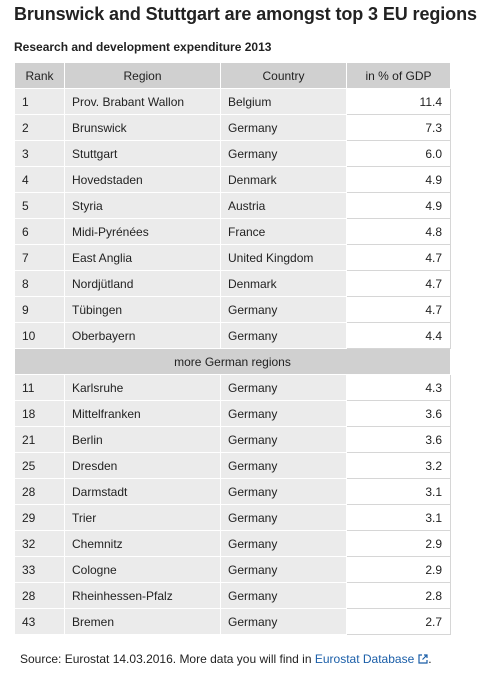 The image size is (496, 679). Describe the element at coordinates (142, 75) in the screenshot. I see `column-header-region: Region` at that location.